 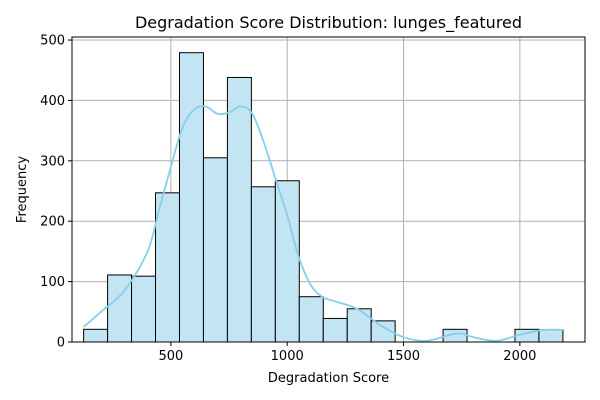 What do you see at coordinates (52, 222) in the screenshot?
I see `y-tick-label: 200` at bounding box center [52, 222].